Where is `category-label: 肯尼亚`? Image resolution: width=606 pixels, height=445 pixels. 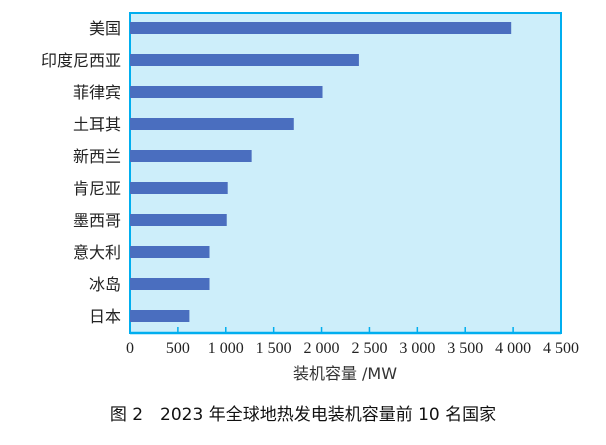
category-label: 肯尼亚 is located at coordinates (97, 188).